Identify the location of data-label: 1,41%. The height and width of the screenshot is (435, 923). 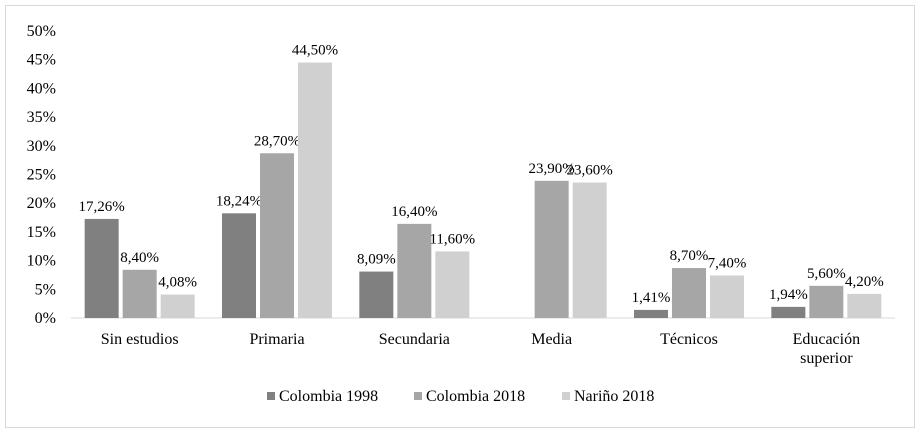
(651, 298).